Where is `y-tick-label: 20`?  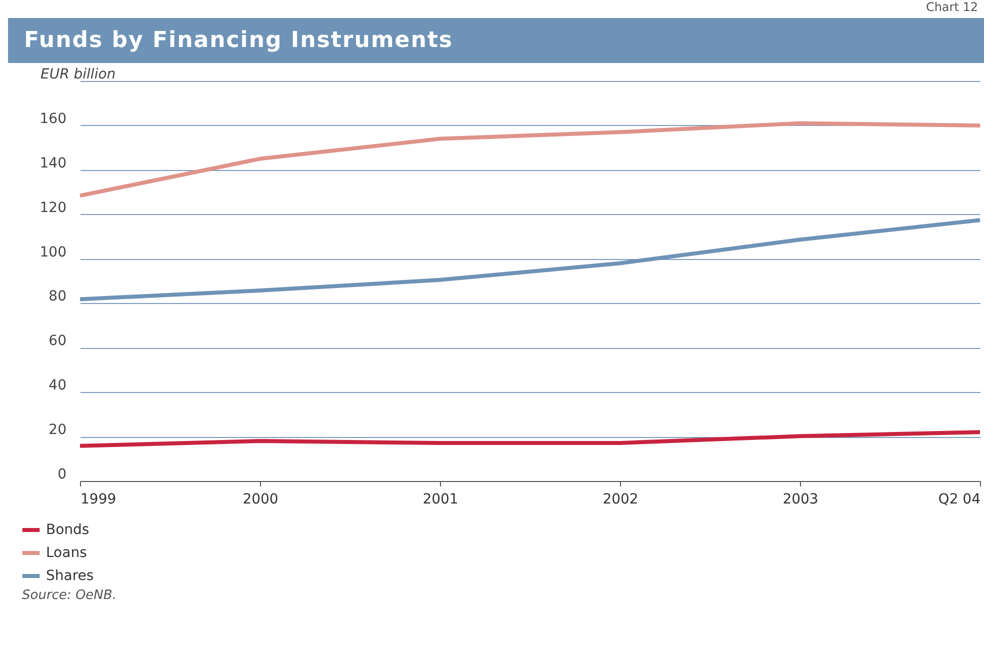
y-tick-label: 20 is located at coordinates (57, 430).